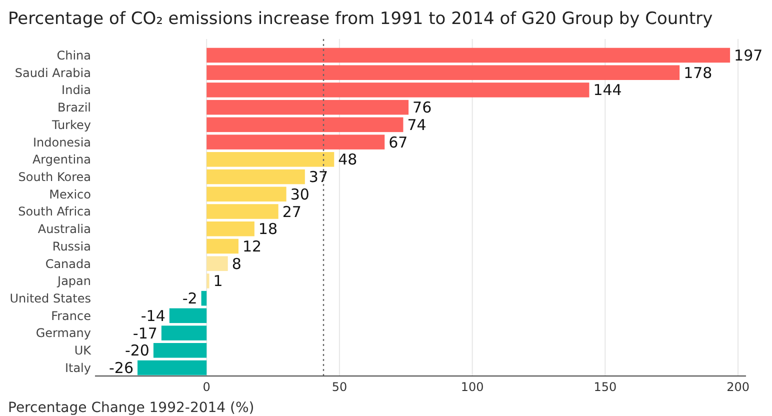  I want to click on y-tick-label: Indonesia, so click(61, 142).